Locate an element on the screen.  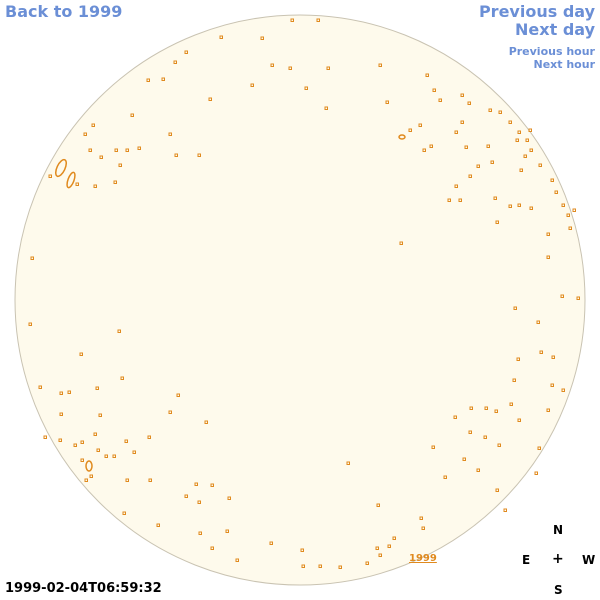
next-hour-link: Next hour is located at coordinates (564, 64).